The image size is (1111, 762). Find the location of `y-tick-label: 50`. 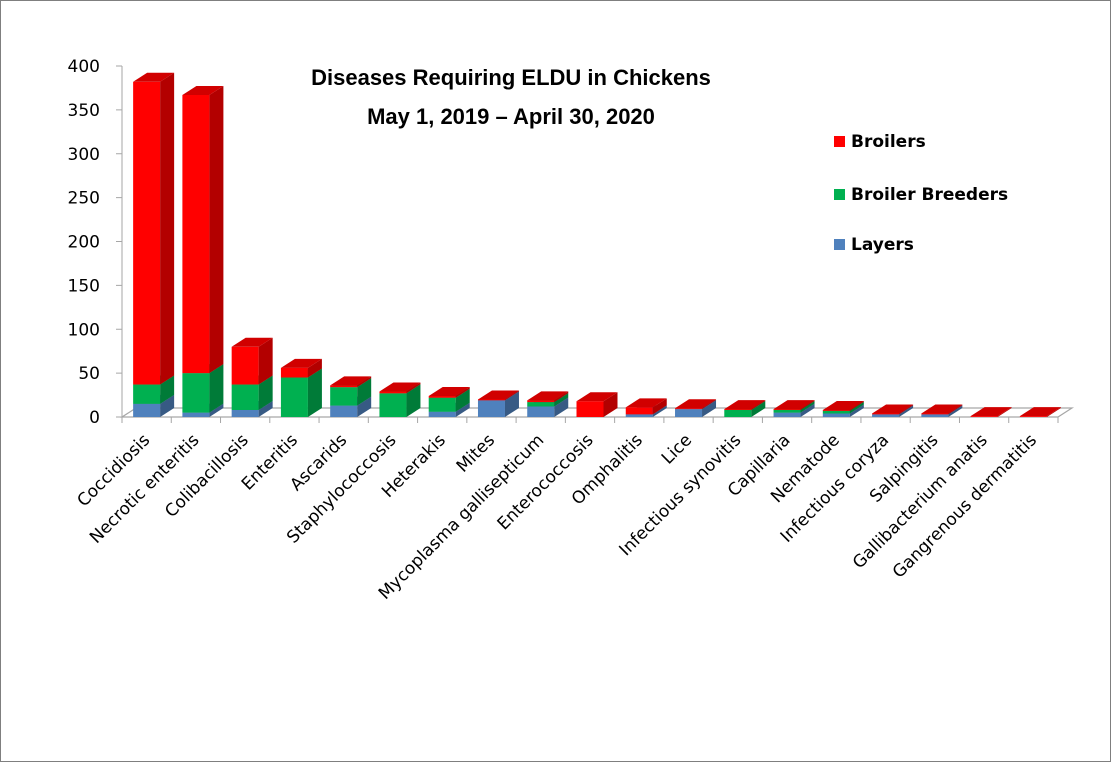

y-tick-label: 50 is located at coordinates (89, 374).